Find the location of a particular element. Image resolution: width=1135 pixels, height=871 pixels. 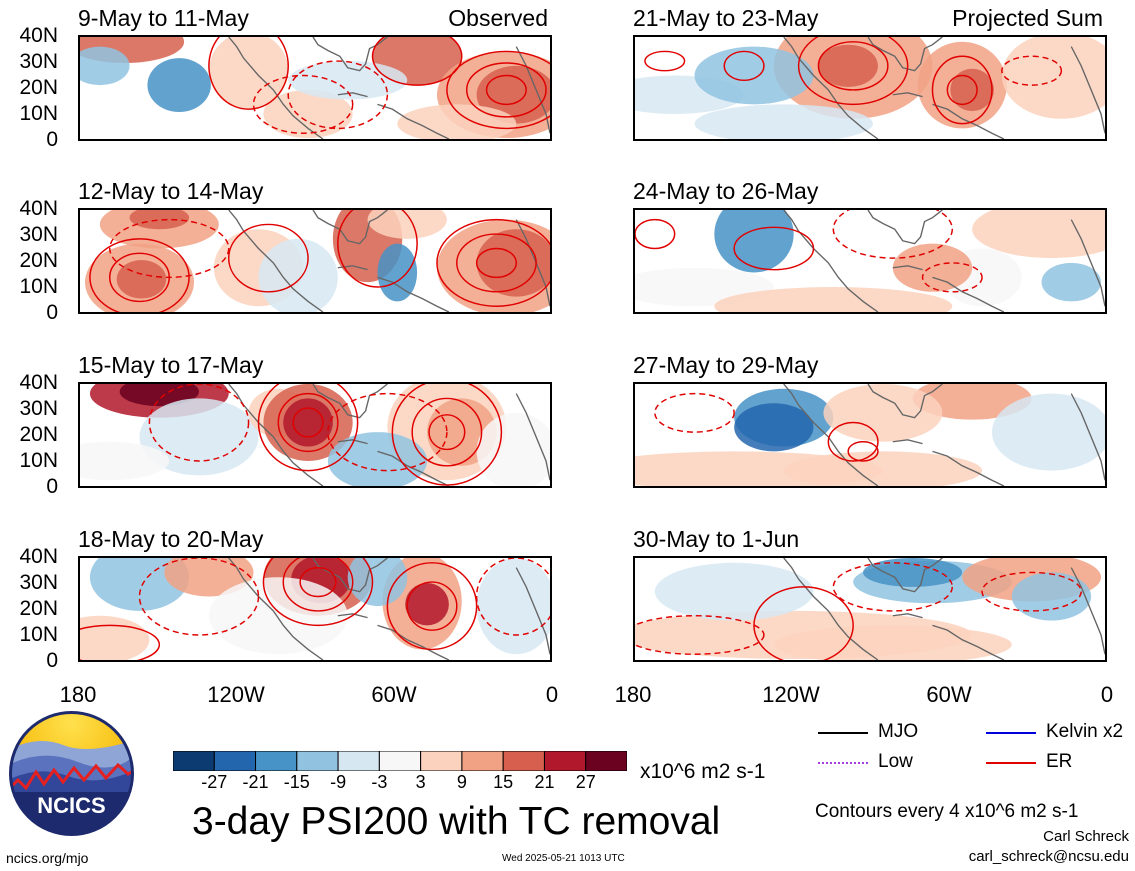

colorbar-label: 15 is located at coordinates (503, 782).